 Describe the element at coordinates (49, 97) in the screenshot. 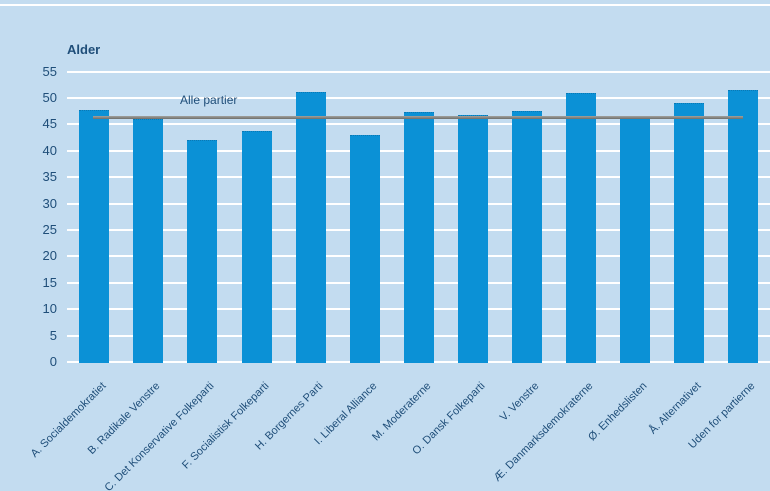

I see `y-tick-label-50: 50` at that location.